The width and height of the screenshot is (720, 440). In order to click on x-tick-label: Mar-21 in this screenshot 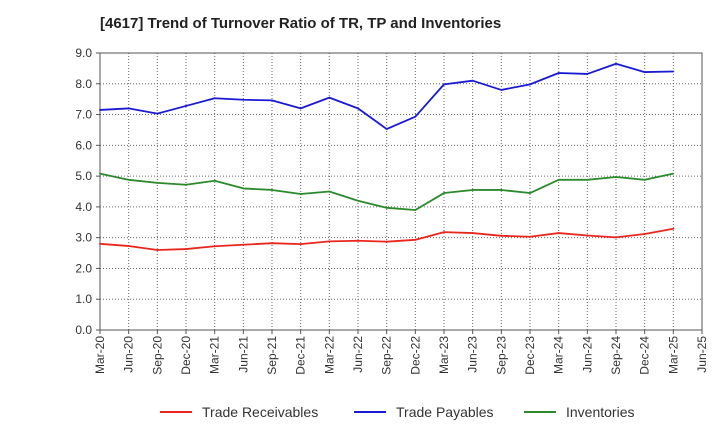, I will do `click(215, 355)`.